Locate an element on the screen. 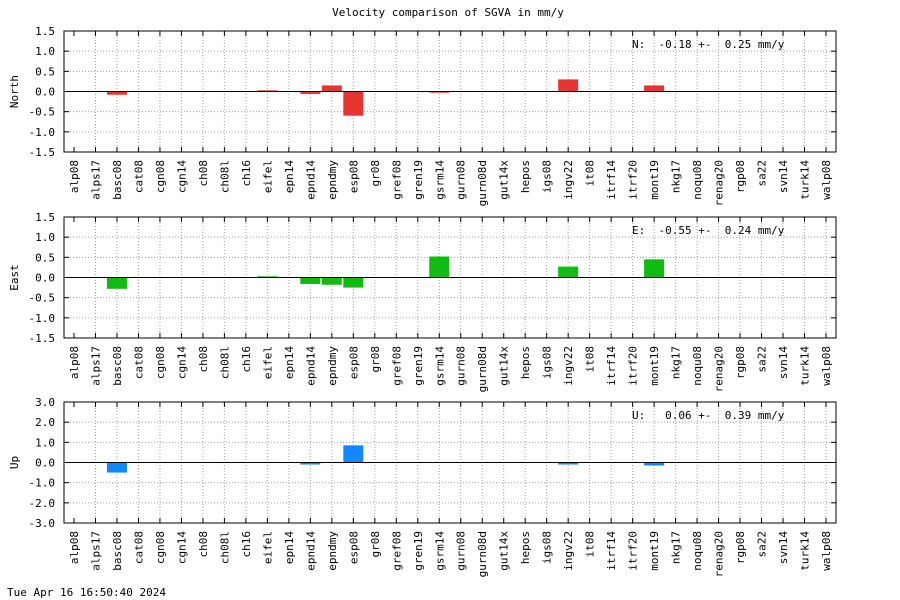  east-xtick-label: ingv22 is located at coordinates (568, 366).